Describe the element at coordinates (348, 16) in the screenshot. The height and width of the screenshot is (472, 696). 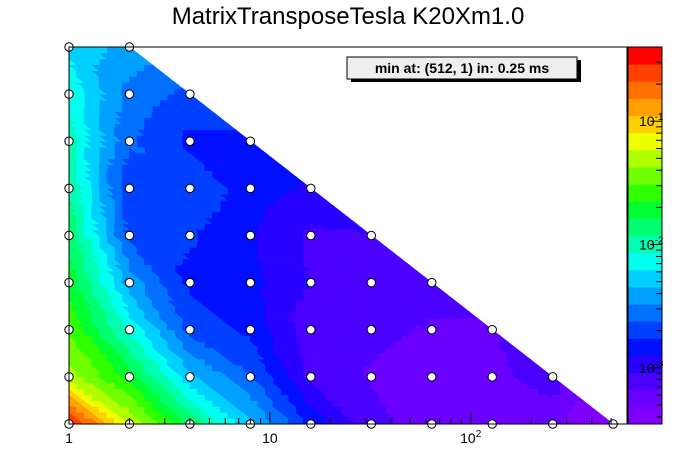
I see `chart-title: MatrixTransposeTesla K20Xm1.0` at that location.